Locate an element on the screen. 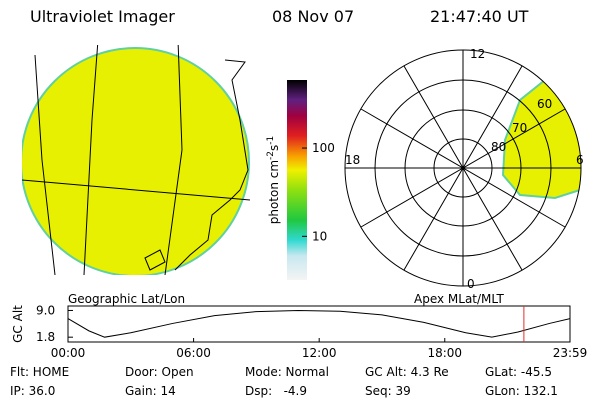 Image resolution: width=600 pixels, height=400 pixels. polar-label: 12 is located at coordinates (477, 54).